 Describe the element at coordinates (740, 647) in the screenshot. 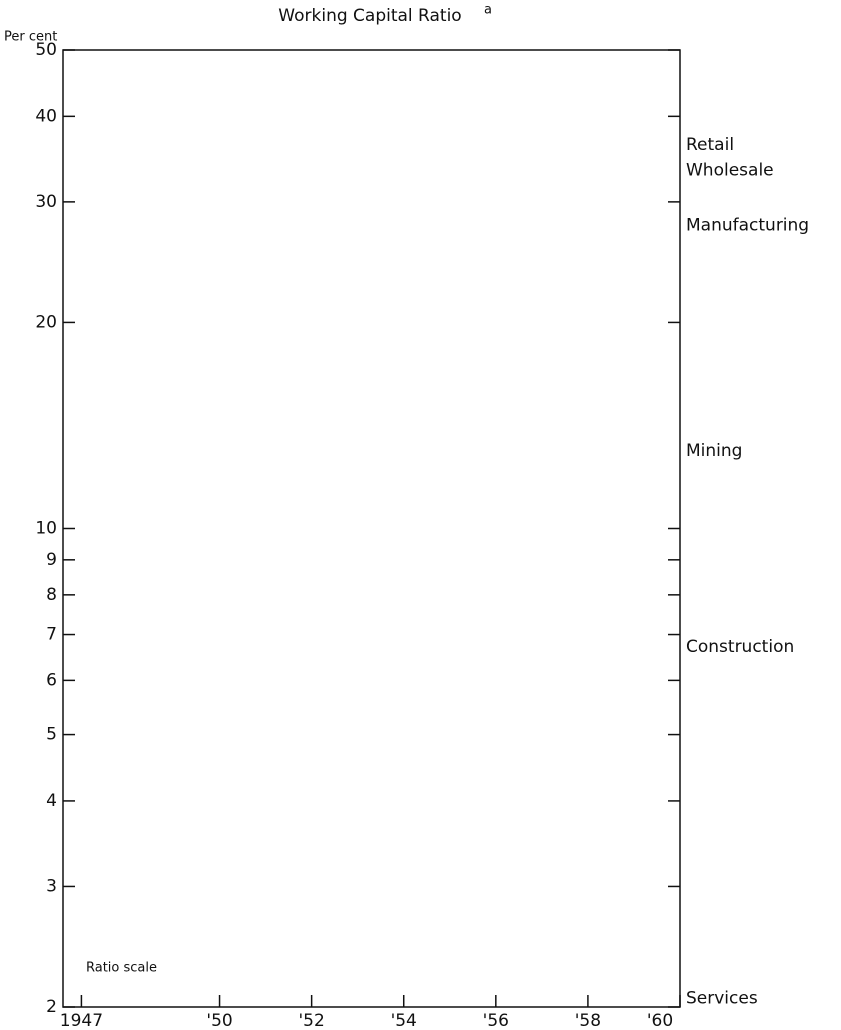

I see `series-label: Construction` at that location.